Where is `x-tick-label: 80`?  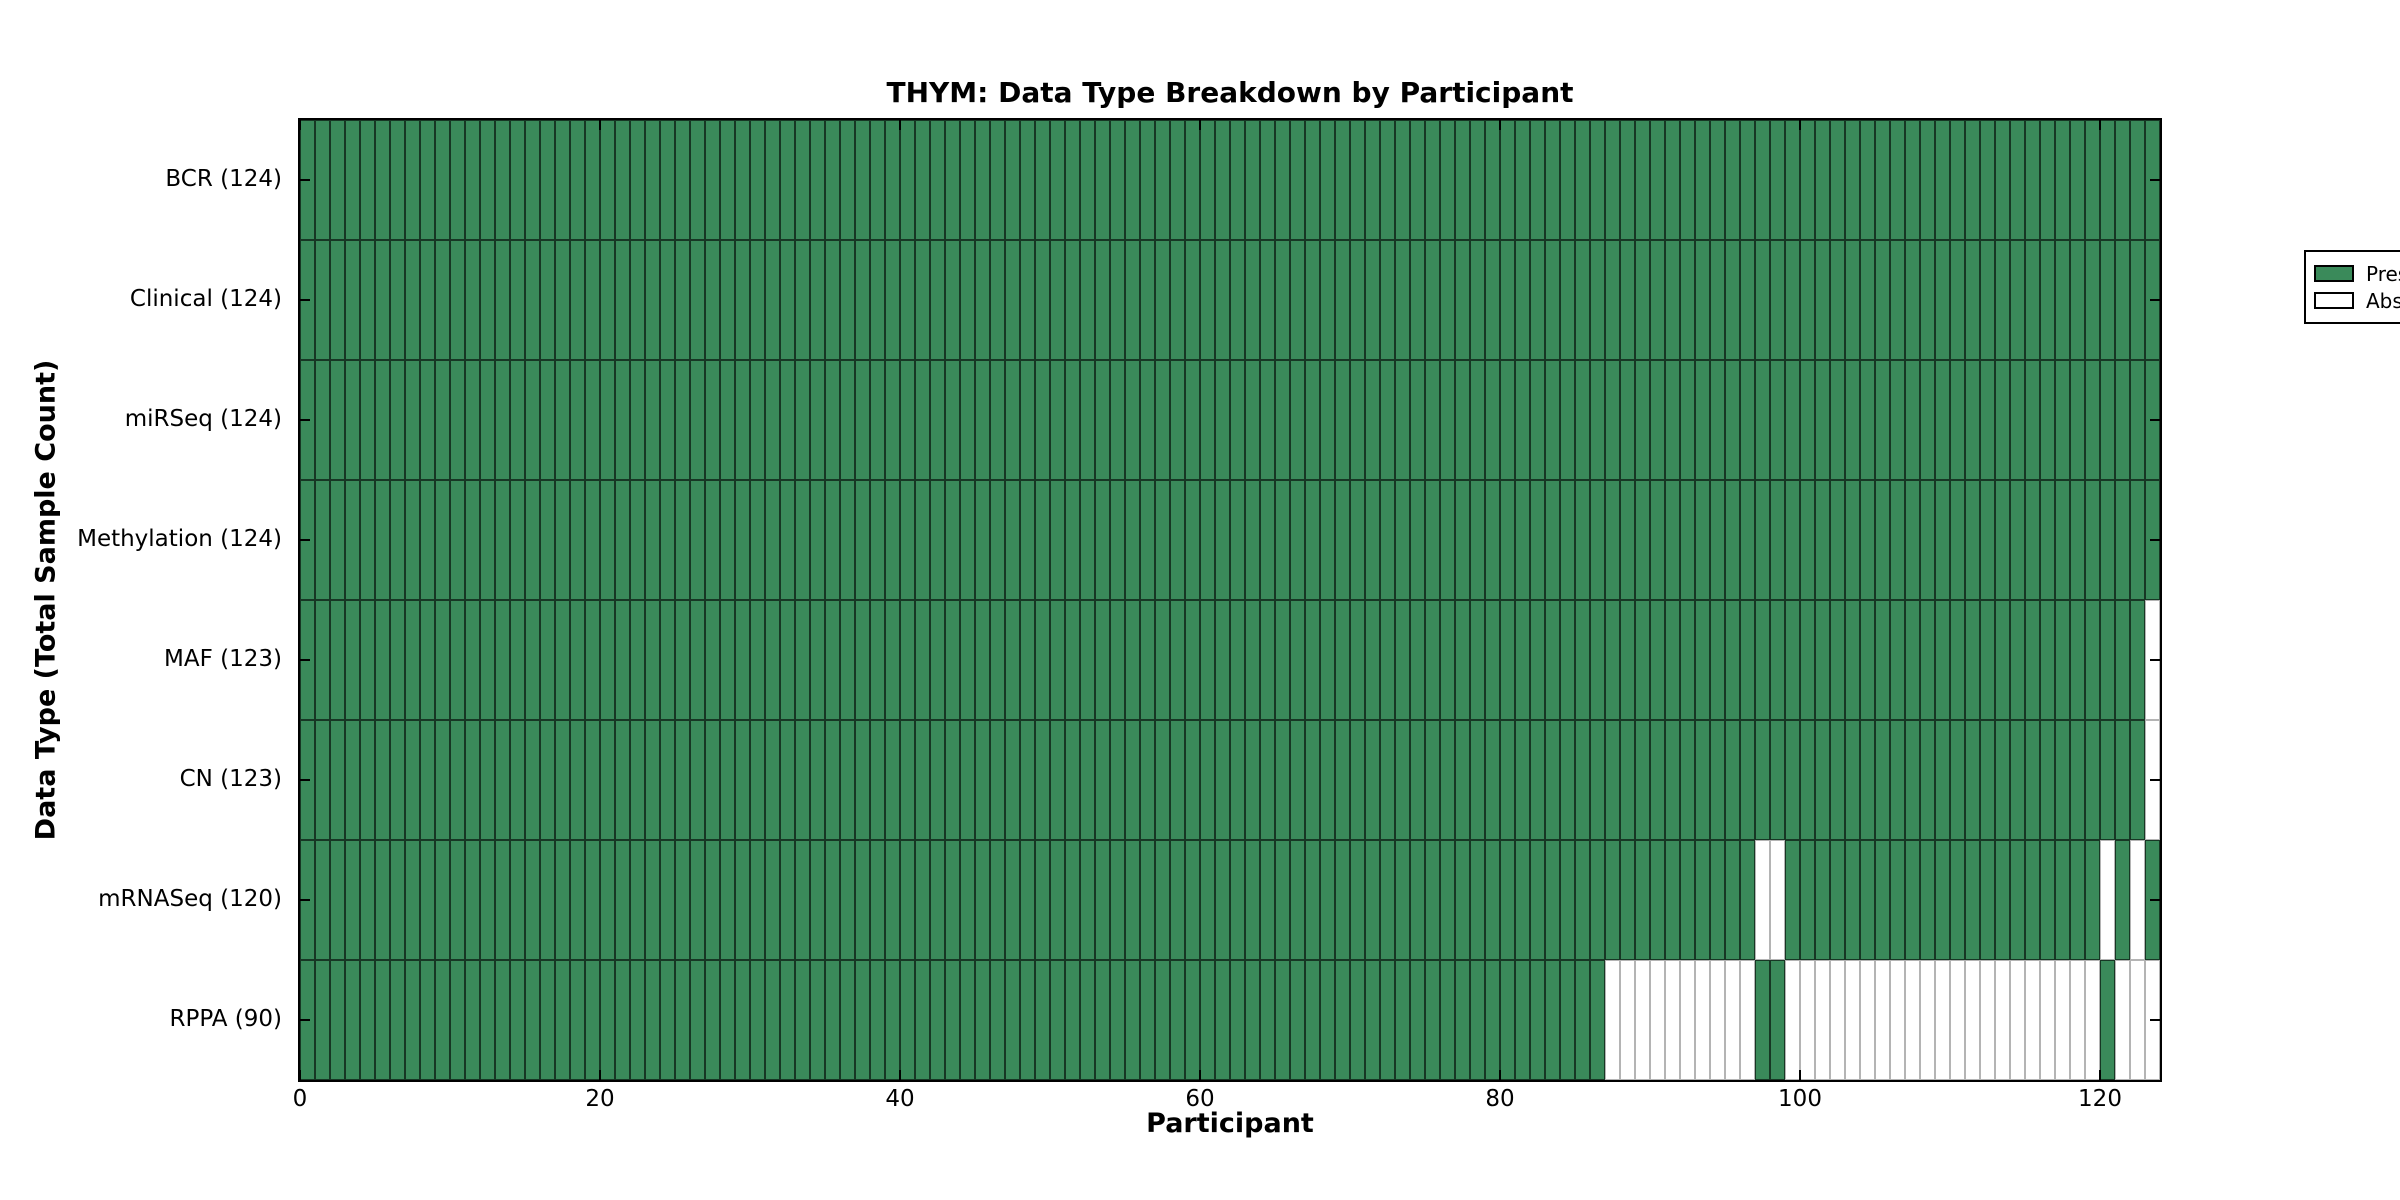 x-tick-label: 80 is located at coordinates (1500, 1099).